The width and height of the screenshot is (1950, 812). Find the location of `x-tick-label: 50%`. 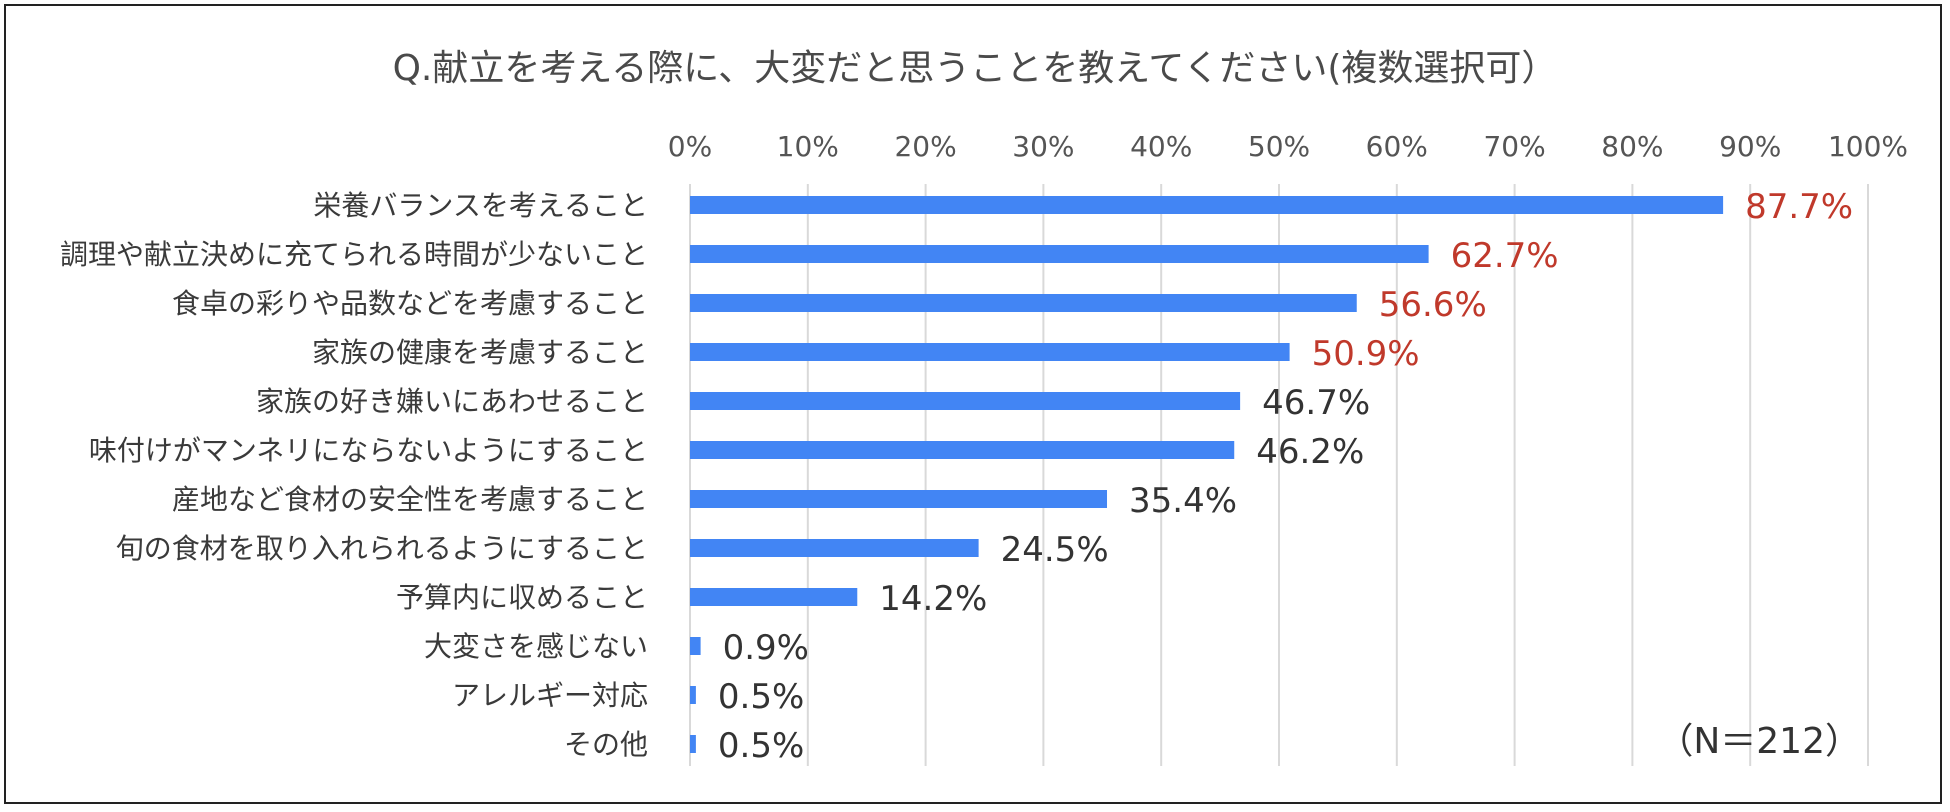

x-tick-label: 50% is located at coordinates (1279, 146).